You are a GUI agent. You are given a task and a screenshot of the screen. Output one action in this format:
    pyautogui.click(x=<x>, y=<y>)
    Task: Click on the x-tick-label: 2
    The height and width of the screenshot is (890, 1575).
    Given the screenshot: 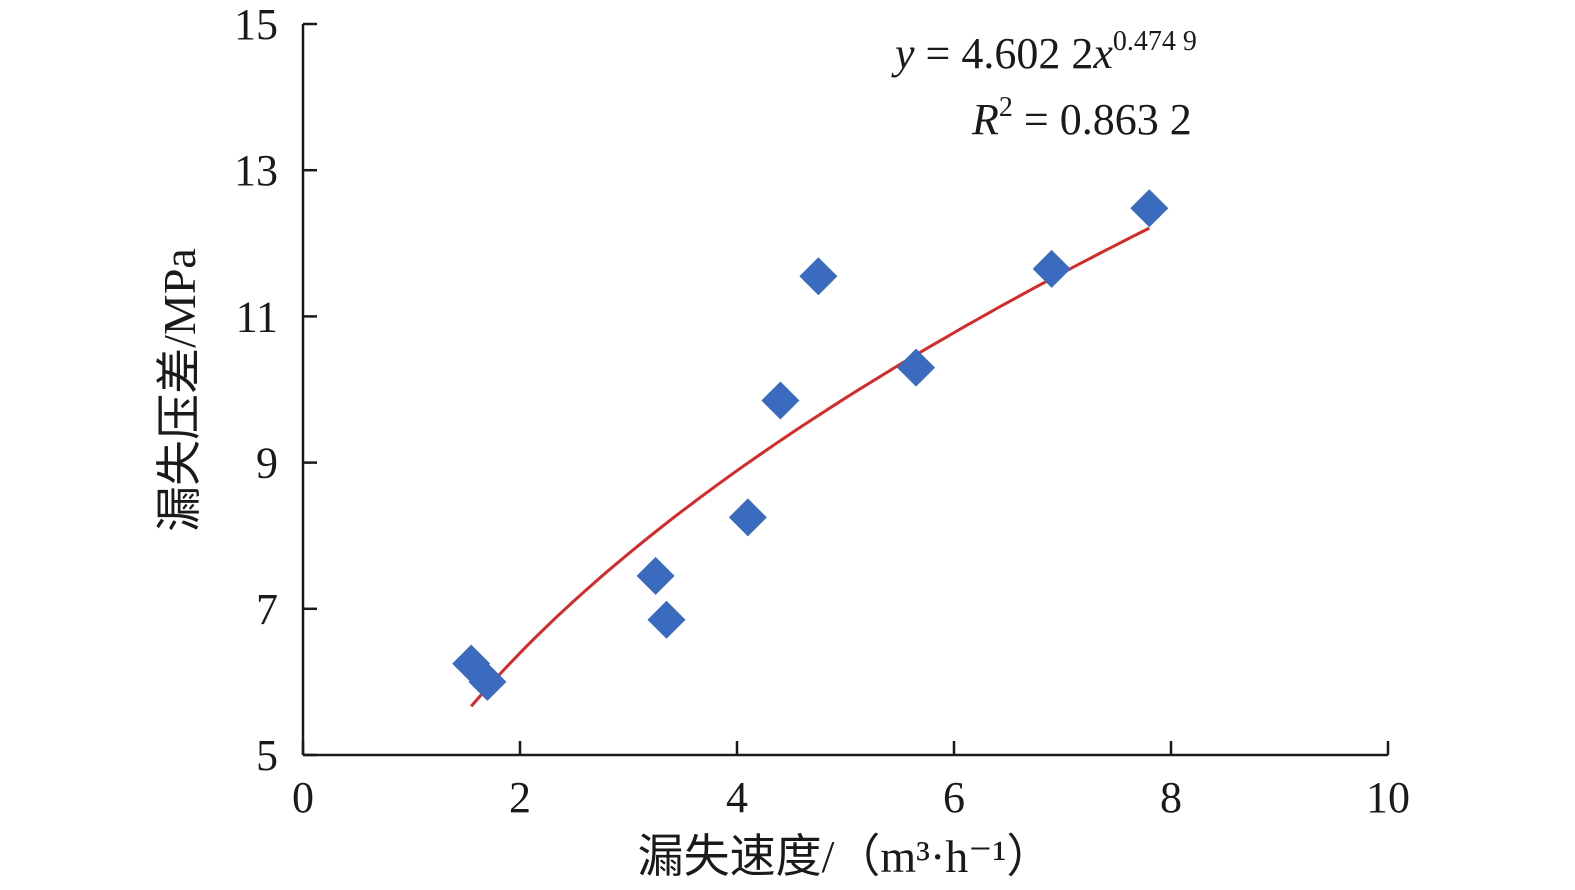 What is the action you would take?
    pyautogui.click(x=520, y=797)
    